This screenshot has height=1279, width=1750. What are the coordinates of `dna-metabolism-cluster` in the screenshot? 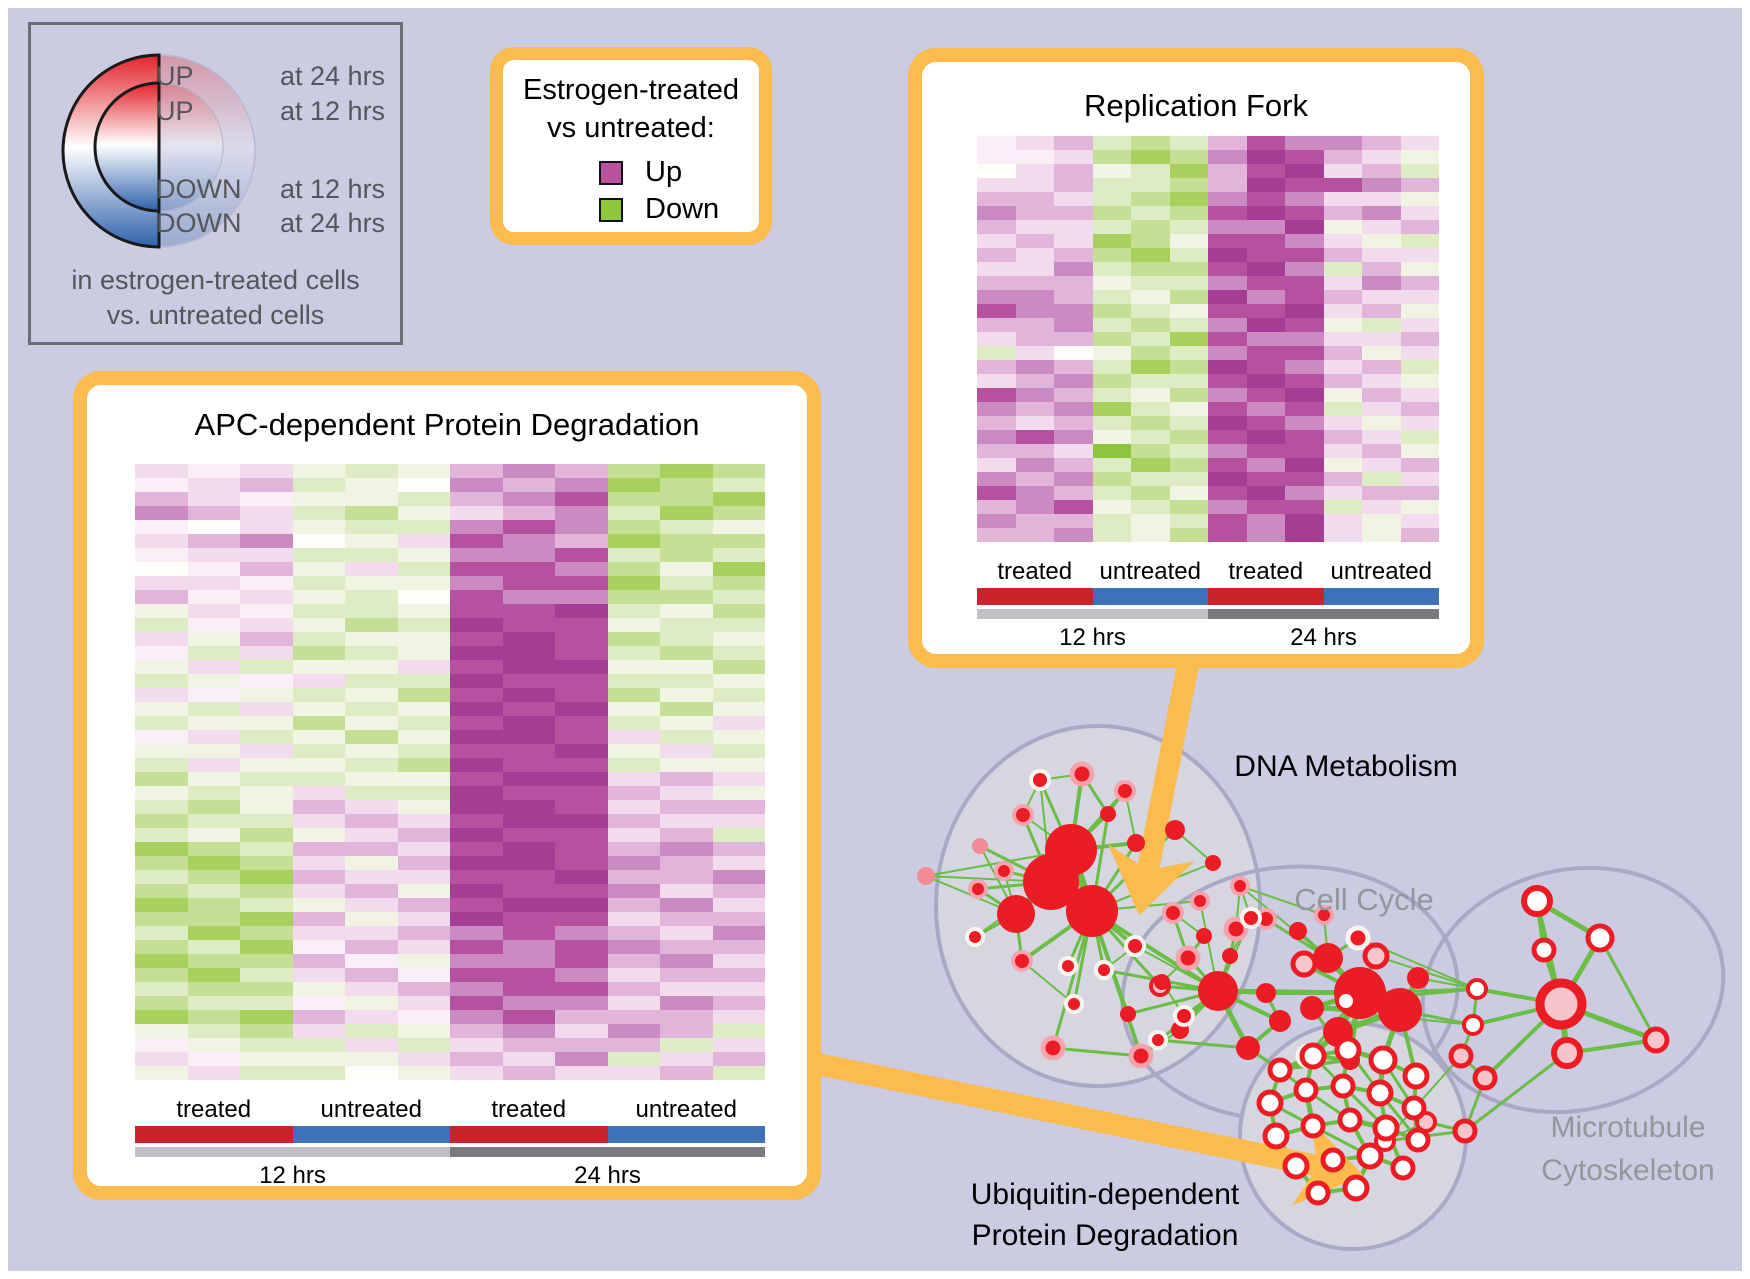 It's located at (1098, 906).